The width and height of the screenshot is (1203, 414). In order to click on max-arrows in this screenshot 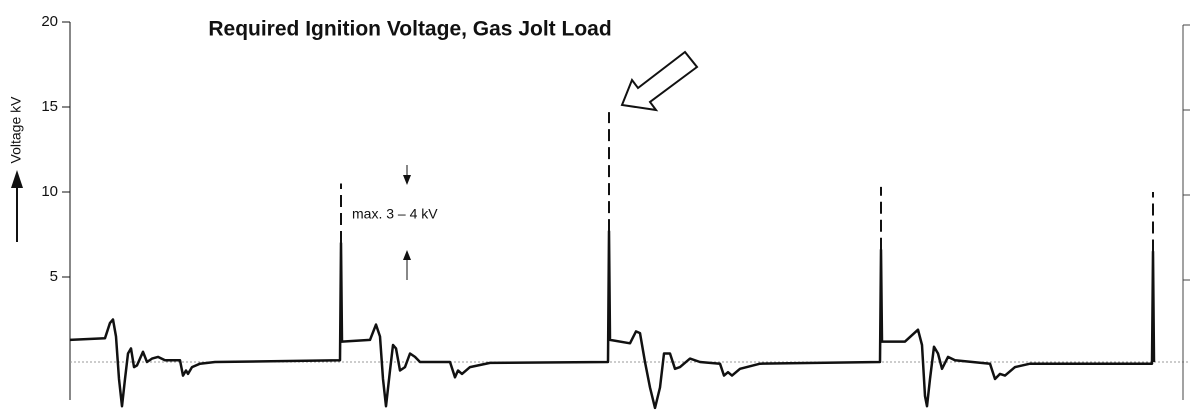, I will do `click(407, 222)`.